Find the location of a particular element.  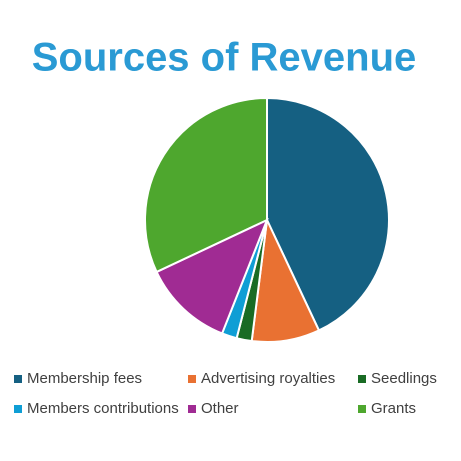

legend-label: Grants is located at coordinates (393, 408).